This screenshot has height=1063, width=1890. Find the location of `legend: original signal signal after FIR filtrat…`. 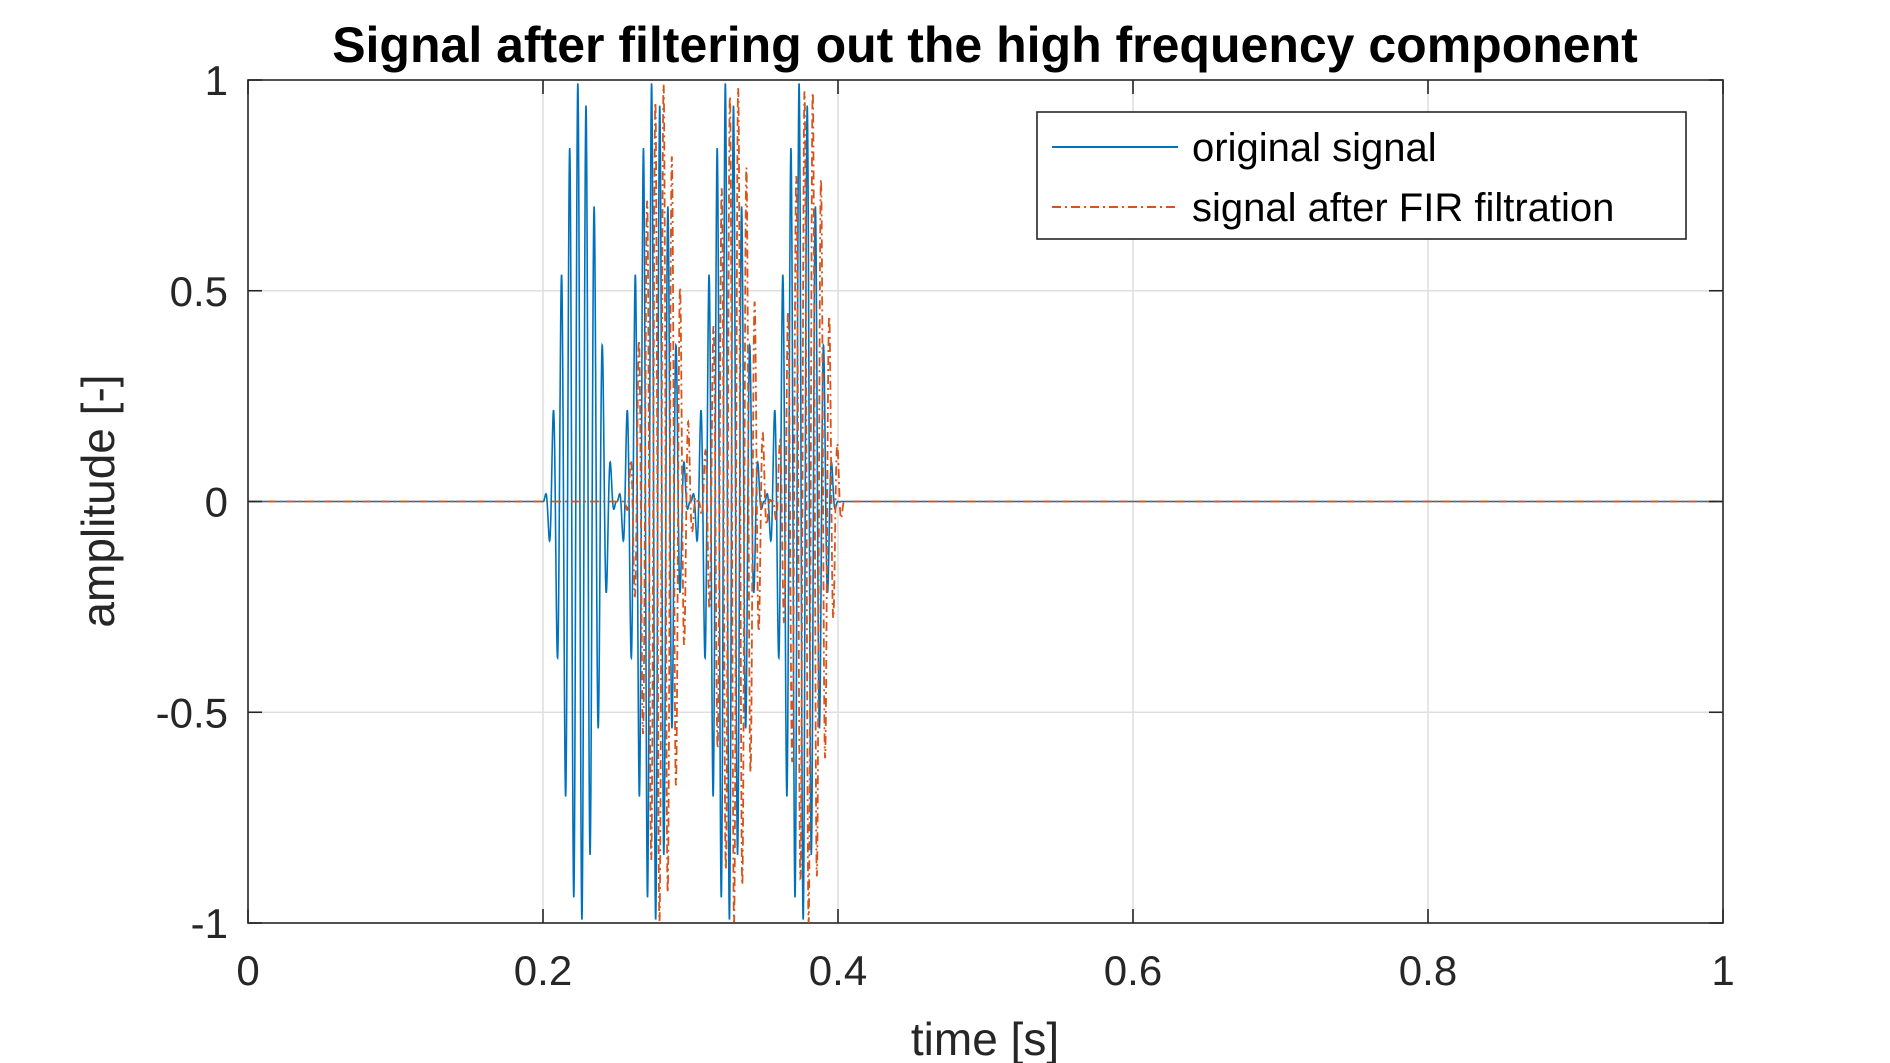

legend: original signal signal after FIR filtrat… is located at coordinates (1361, 175).